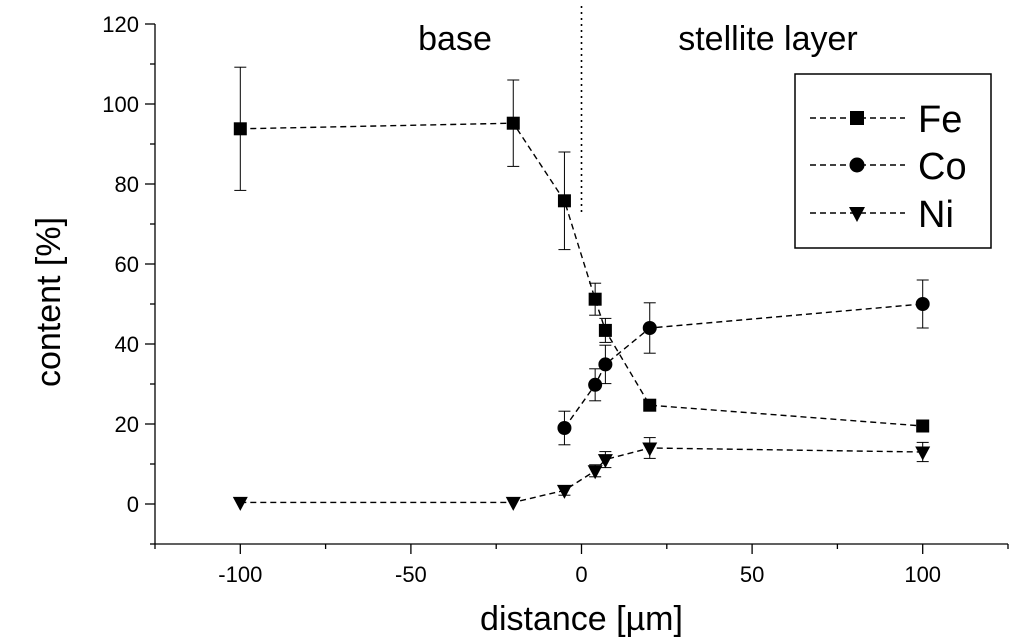 The height and width of the screenshot is (643, 1010). I want to click on legend-marker-ni, so click(857, 214).